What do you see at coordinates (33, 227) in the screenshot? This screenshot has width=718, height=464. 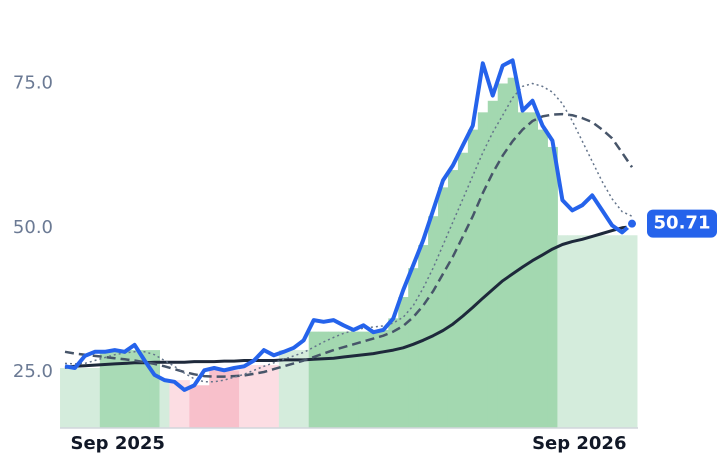 I see `y-tick-label: 50.0` at bounding box center [33, 227].